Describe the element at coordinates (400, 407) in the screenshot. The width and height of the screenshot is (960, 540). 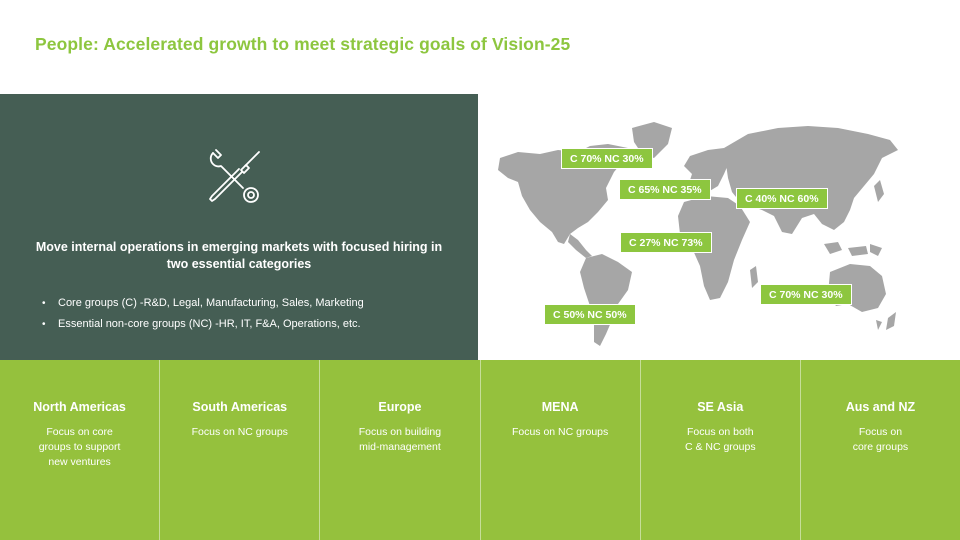
I see `region-name: Europe` at that location.